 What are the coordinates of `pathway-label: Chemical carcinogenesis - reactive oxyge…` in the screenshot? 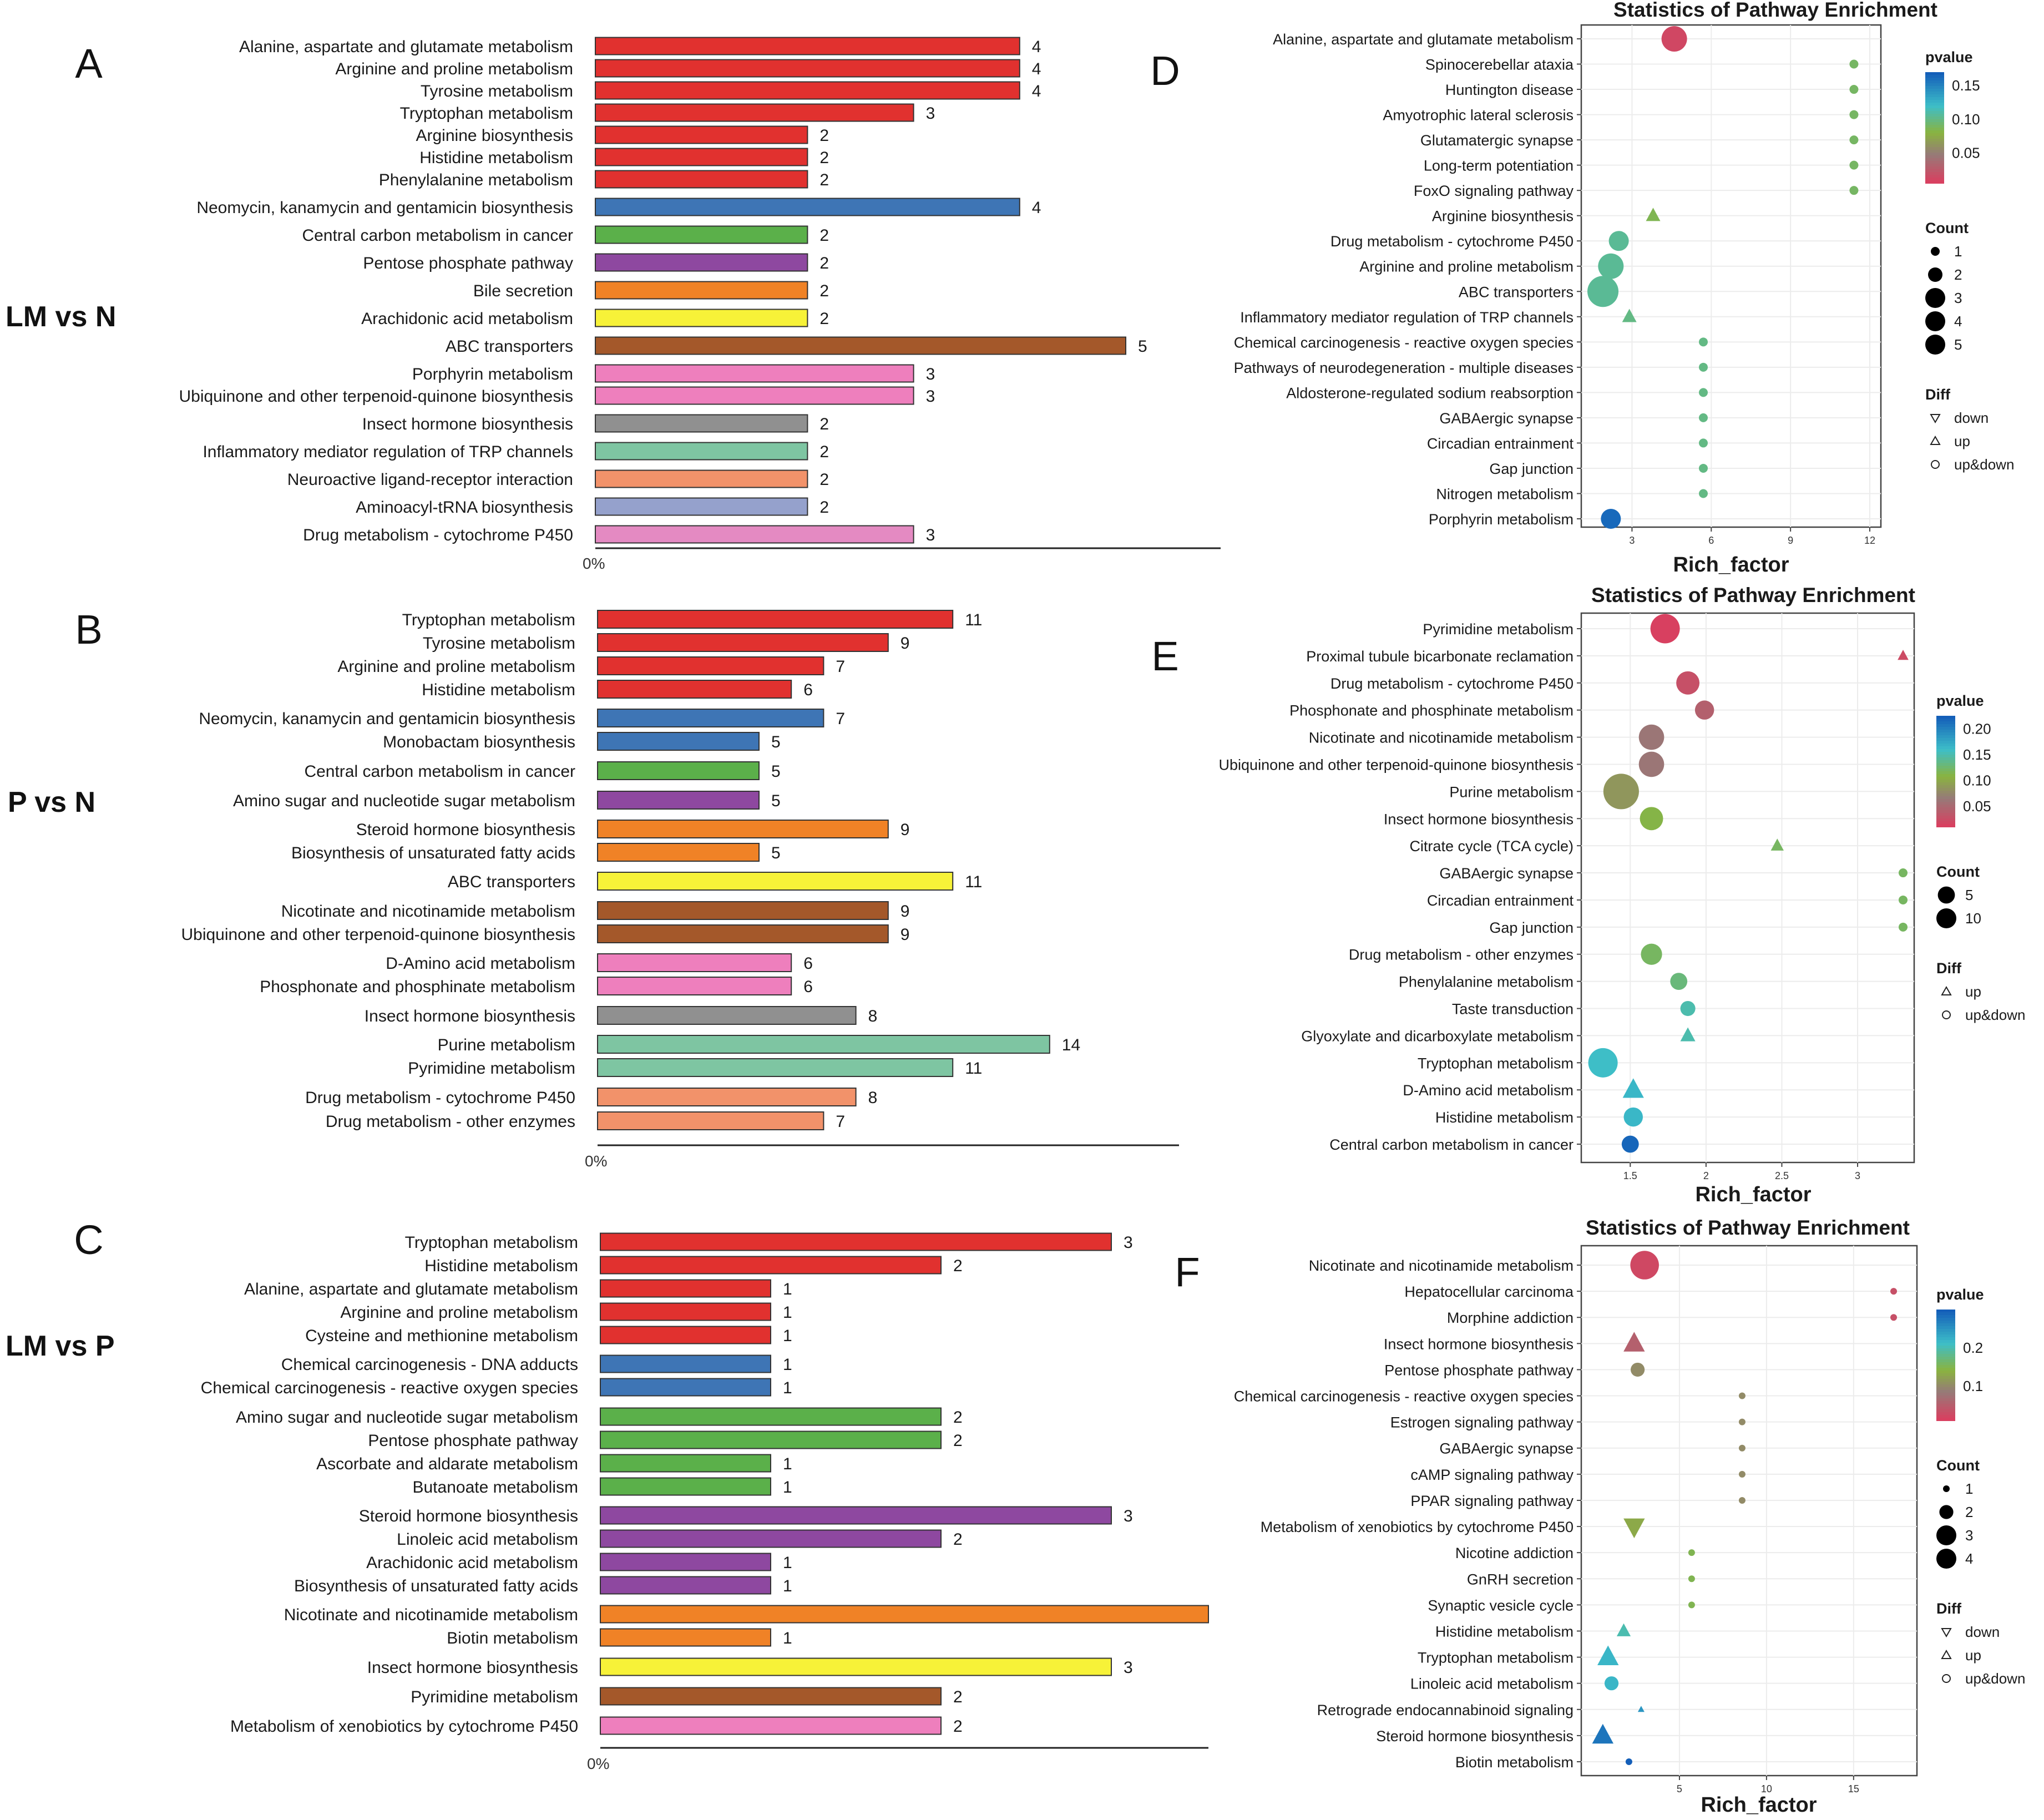 It's located at (1404, 1397).